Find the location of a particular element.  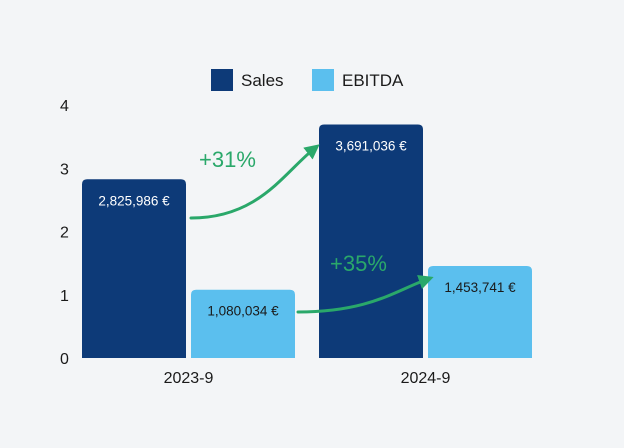

value-label-ebitda: 1,453,741 € is located at coordinates (480, 287).